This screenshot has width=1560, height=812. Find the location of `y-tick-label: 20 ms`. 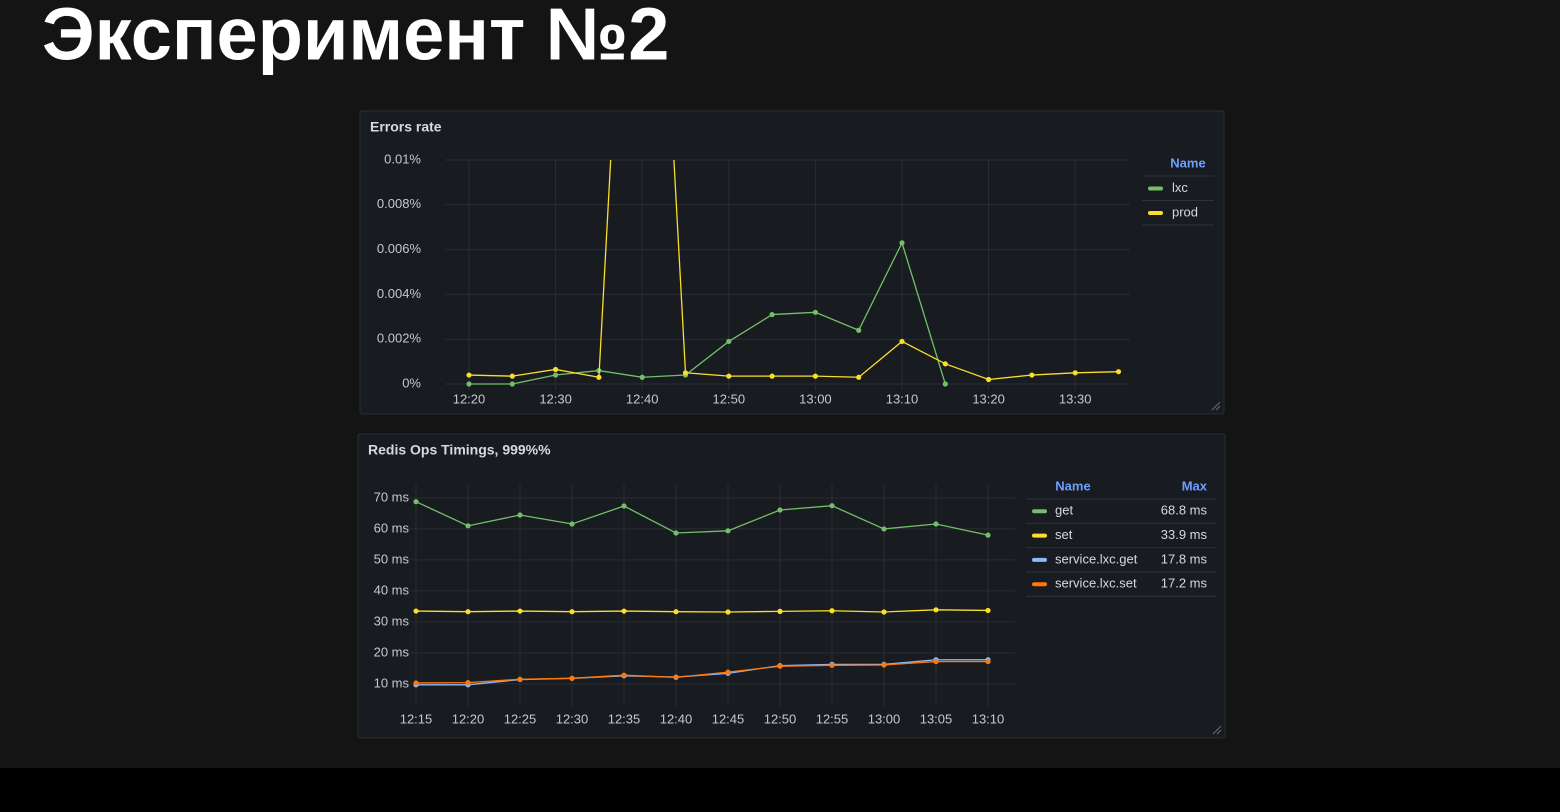

y-tick-label: 20 ms is located at coordinates (392, 651).